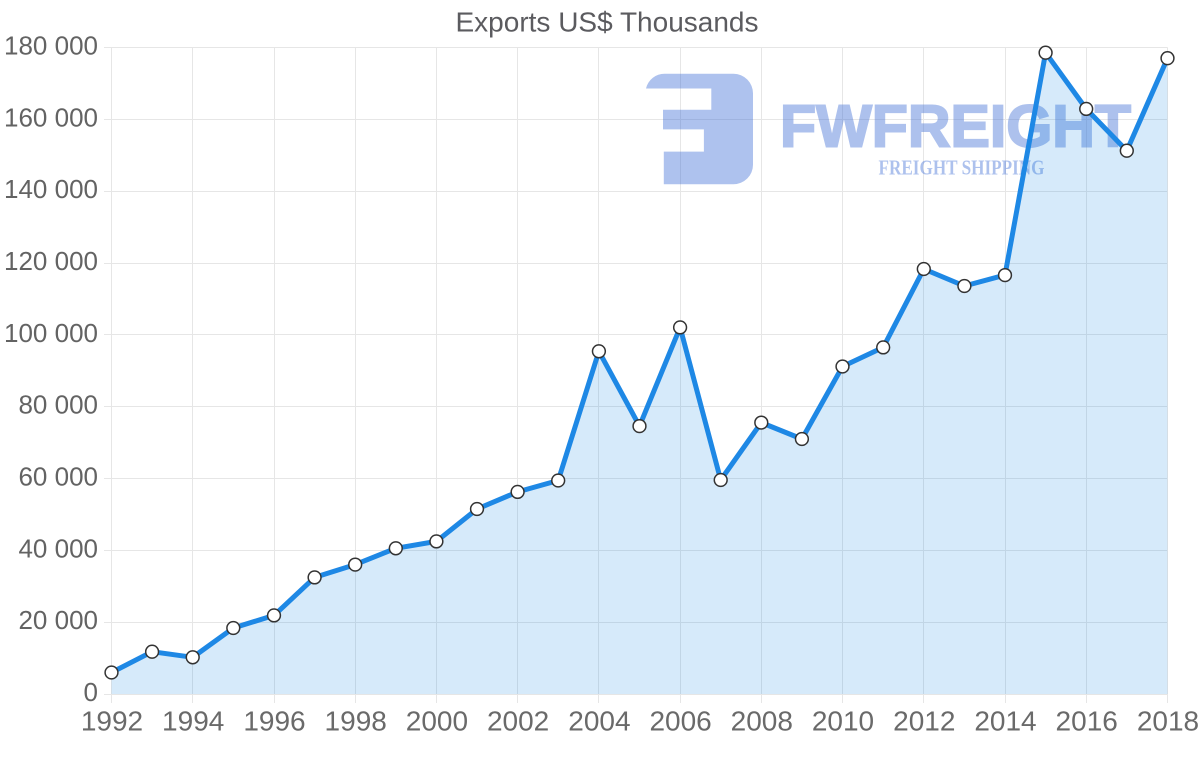 The image size is (1200, 763). Describe the element at coordinates (58, 620) in the screenshot. I see `svg-text: 20 000` at that location.